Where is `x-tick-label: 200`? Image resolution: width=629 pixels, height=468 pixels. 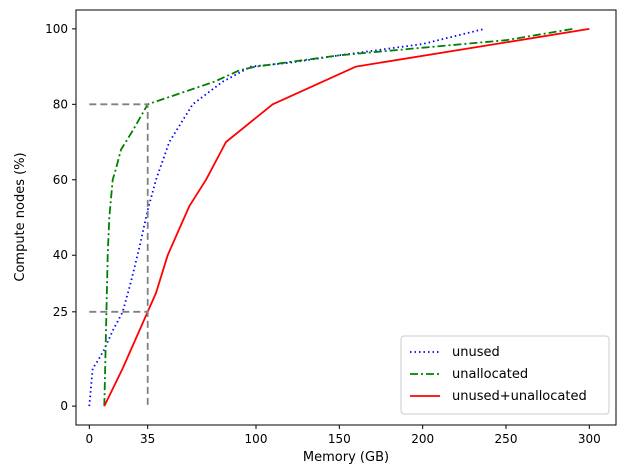
x-tick-label: 200 is located at coordinates (422, 439).